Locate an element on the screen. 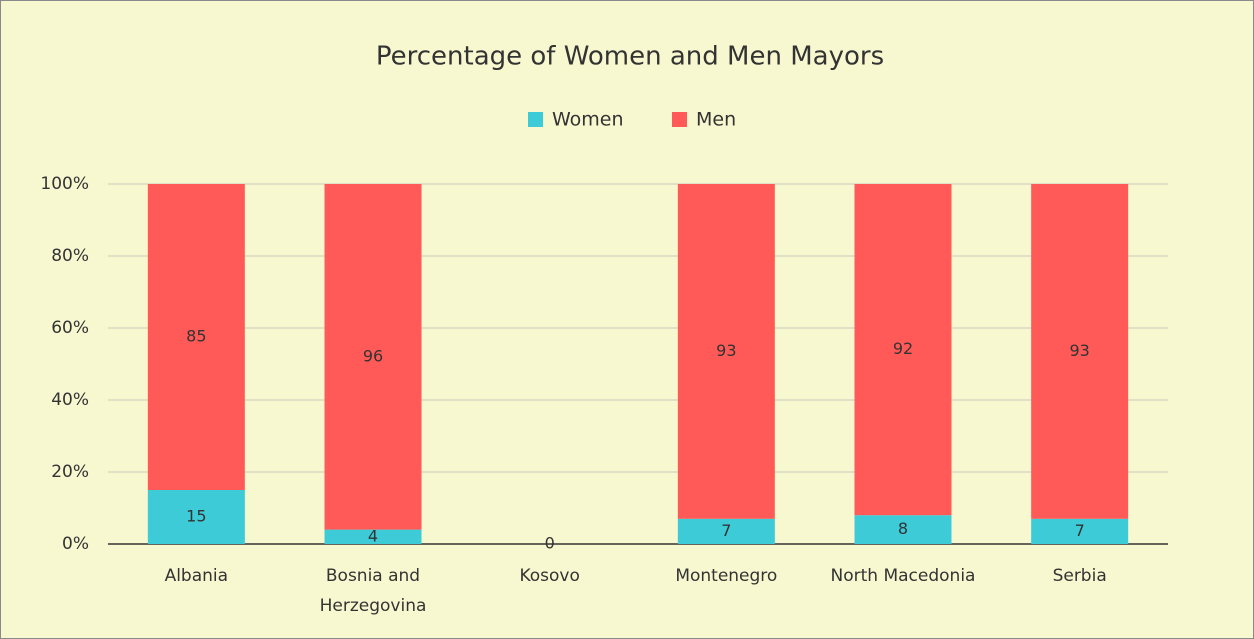 Image resolution: width=1254 pixels, height=639 pixels. data-label: 96 is located at coordinates (373, 355).